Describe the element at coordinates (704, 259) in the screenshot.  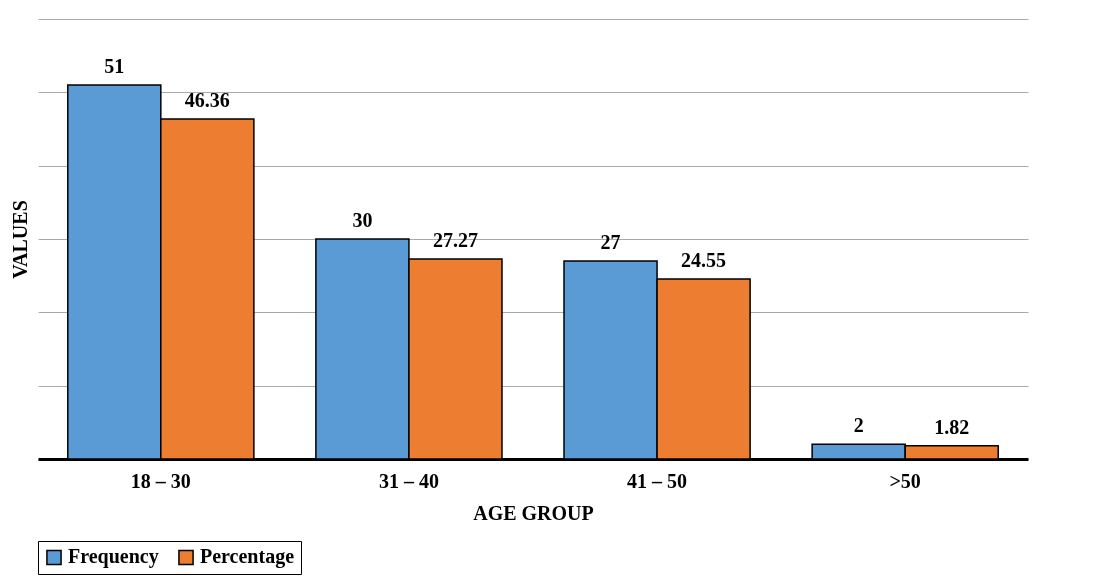
I see `data-label: 24.55` at that location.